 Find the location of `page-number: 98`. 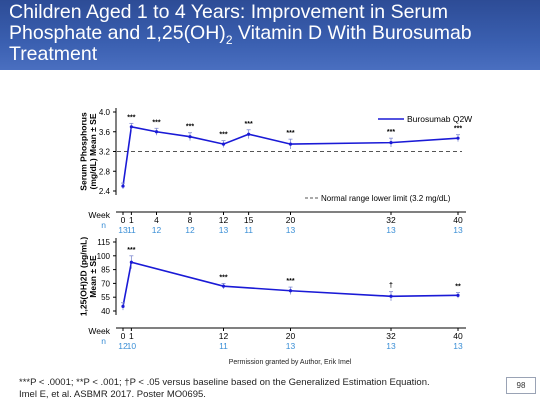

page-number: 98 is located at coordinates (521, 385).